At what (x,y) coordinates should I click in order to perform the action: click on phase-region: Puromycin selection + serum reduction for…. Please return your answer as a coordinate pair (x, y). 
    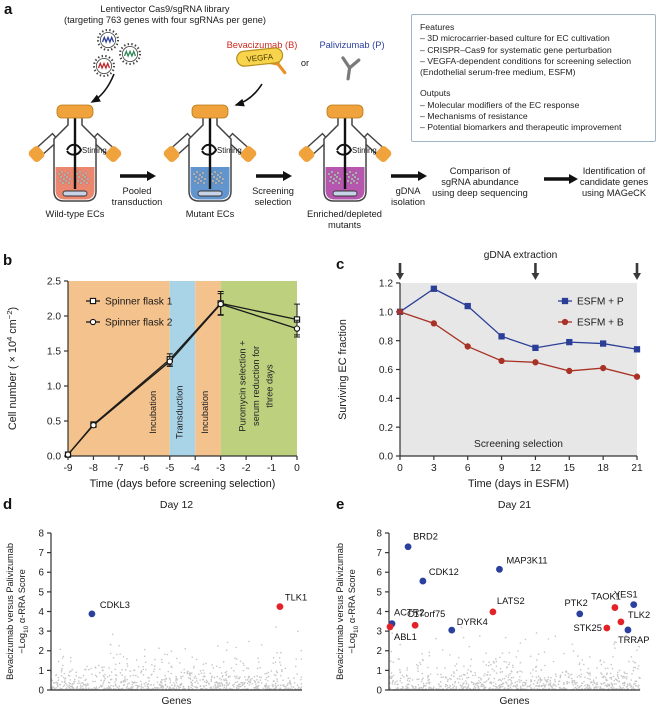
    Looking at the image, I should click on (258, 368).